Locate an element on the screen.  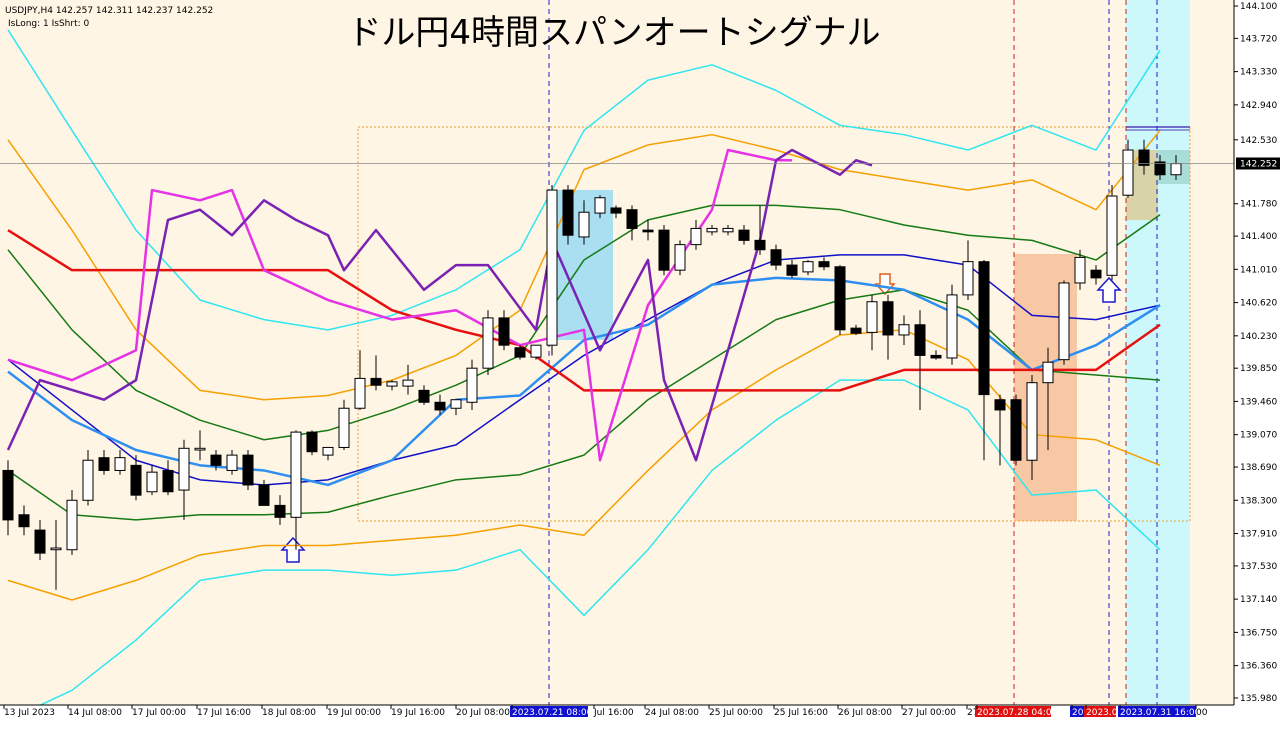
x-tick-label: 27 Jul 00:00 is located at coordinates (929, 713).